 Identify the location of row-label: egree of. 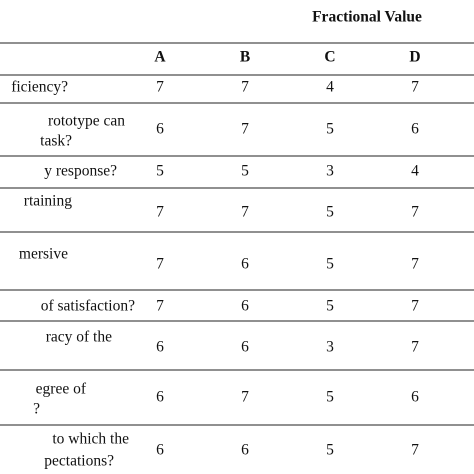
(61, 389).